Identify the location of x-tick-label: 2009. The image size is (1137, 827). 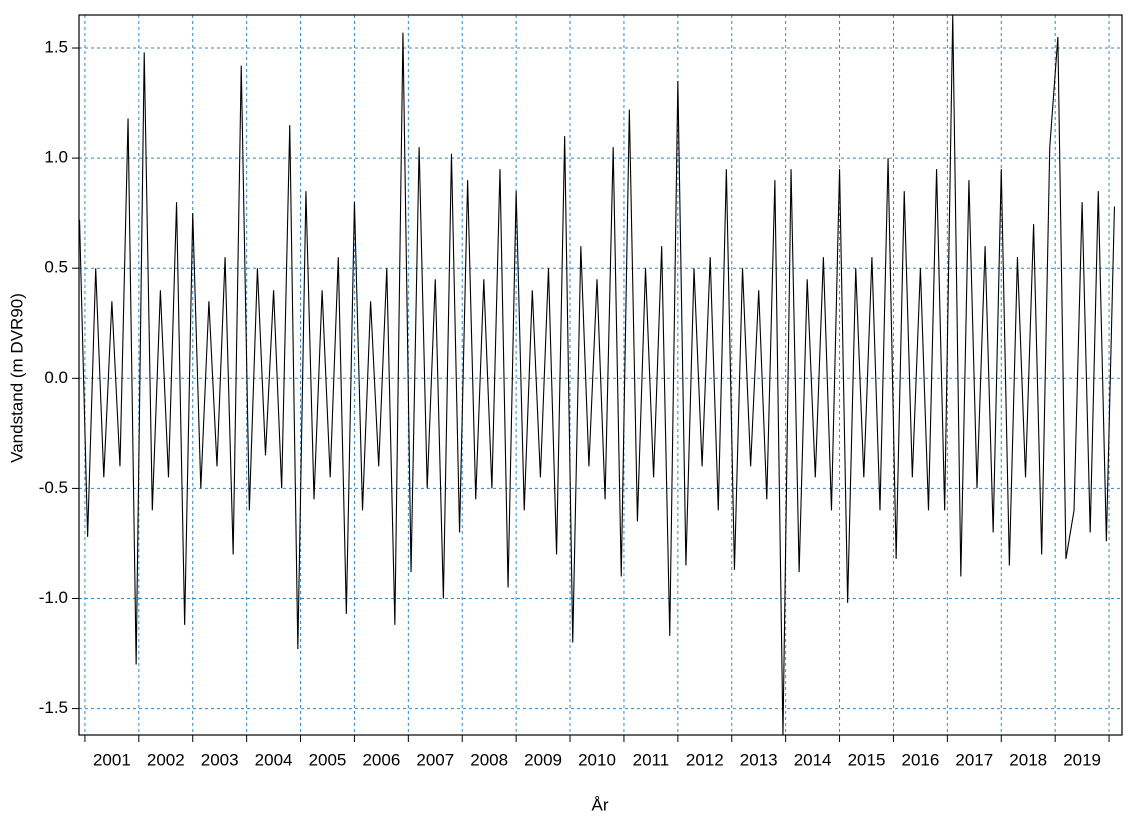
(543, 759).